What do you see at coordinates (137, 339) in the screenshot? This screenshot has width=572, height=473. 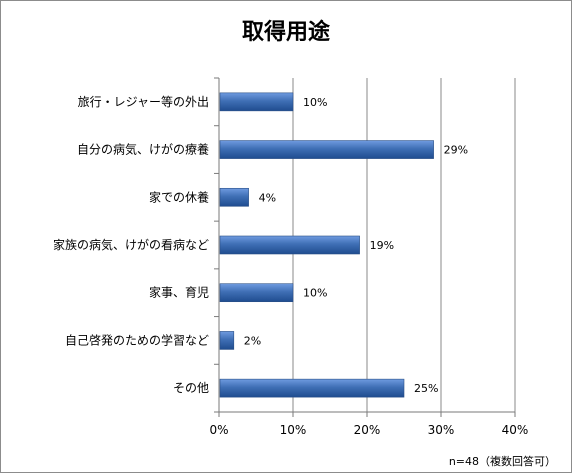 I see `category-label: 自己啓発のための学習など` at bounding box center [137, 339].